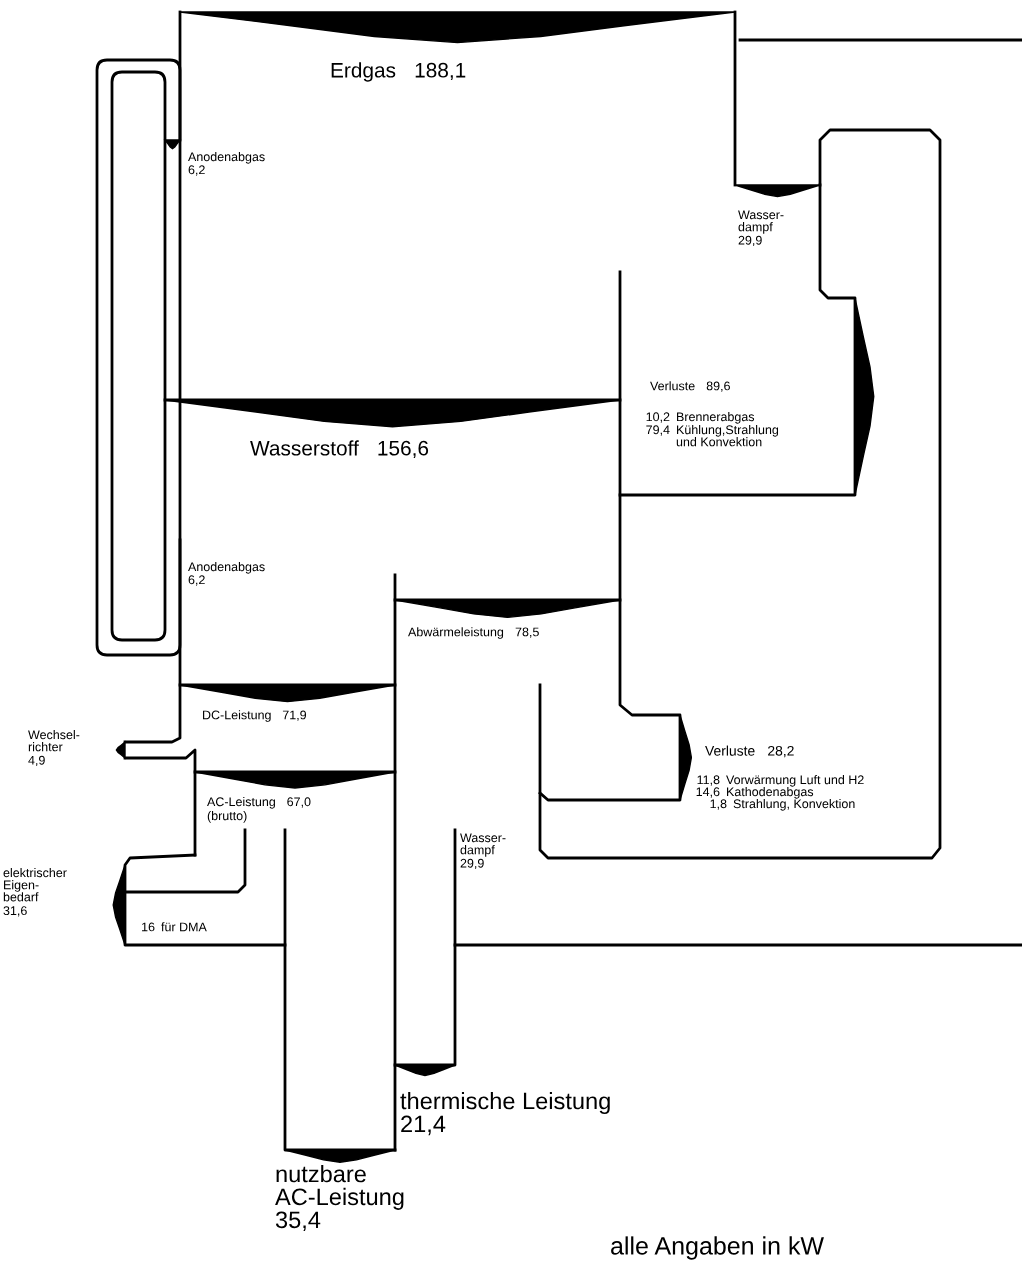  I want to click on data-label: 1,8, so click(718, 804).